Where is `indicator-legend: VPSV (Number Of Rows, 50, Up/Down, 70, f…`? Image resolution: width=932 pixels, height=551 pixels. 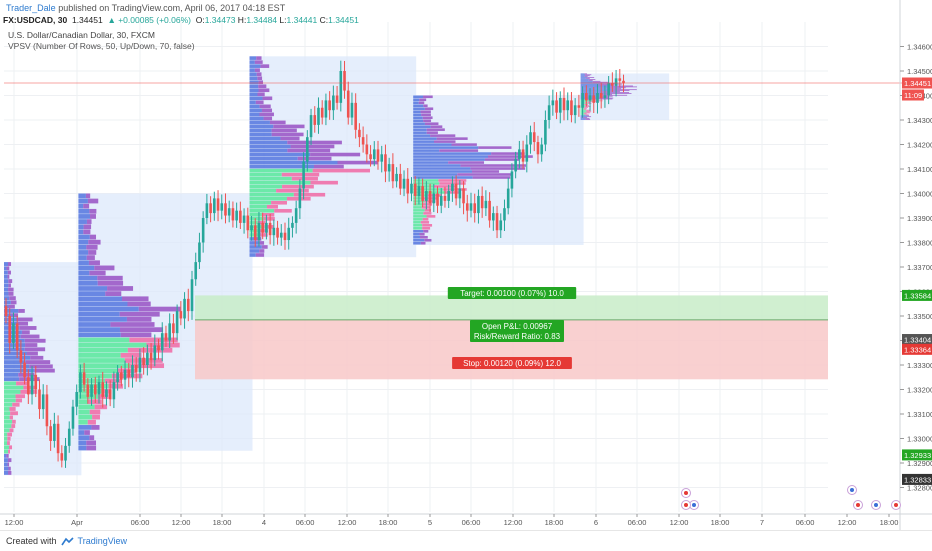 indicator-legend: VPSV (Number Of Rows, 50, Up/Down, 70, f… is located at coordinates (101, 46).